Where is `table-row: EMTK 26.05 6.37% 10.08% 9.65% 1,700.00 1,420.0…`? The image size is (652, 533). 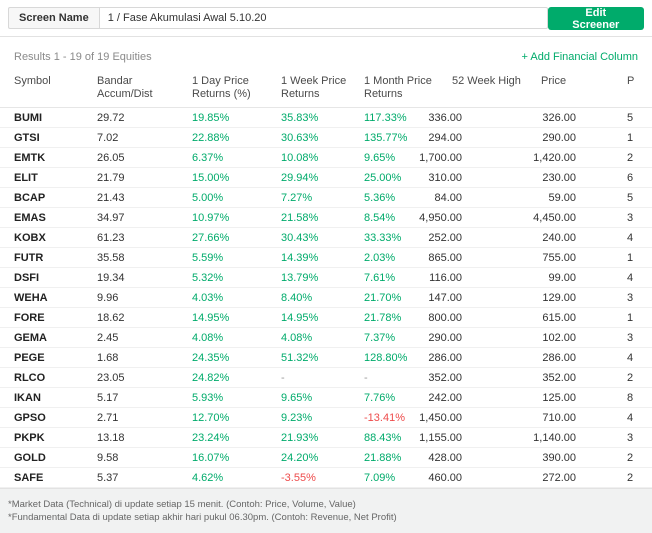
table-row: EMTK 26.05 6.37% 10.08% 9.65% 1,700.00 1,420.0… is located at coordinates (326, 158).